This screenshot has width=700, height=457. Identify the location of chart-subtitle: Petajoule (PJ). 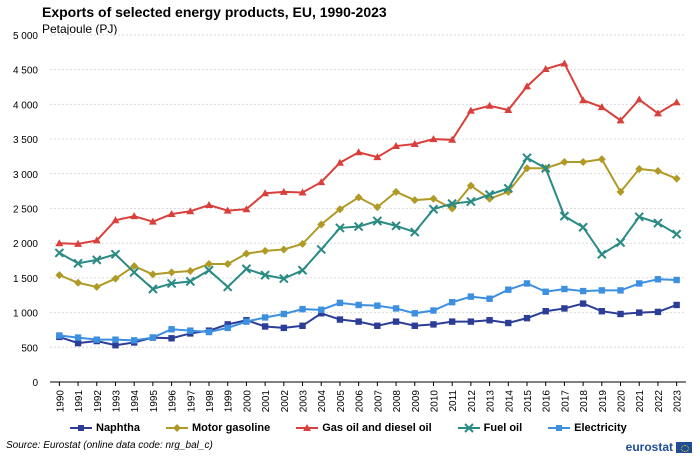
(80, 29).